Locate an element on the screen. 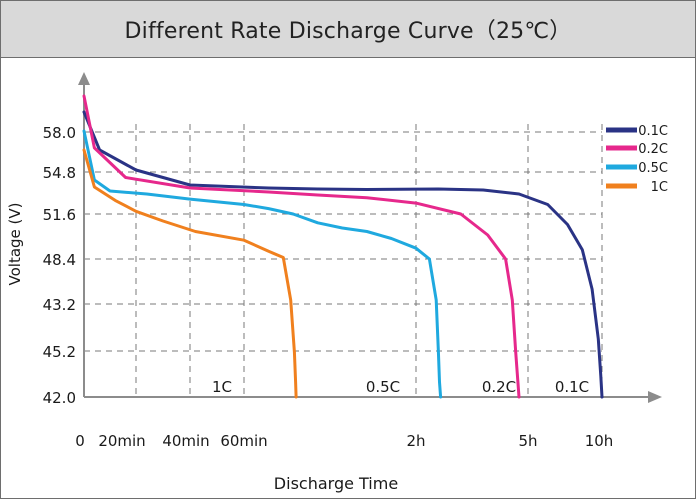  x-tick-label: 60min is located at coordinates (243, 441).